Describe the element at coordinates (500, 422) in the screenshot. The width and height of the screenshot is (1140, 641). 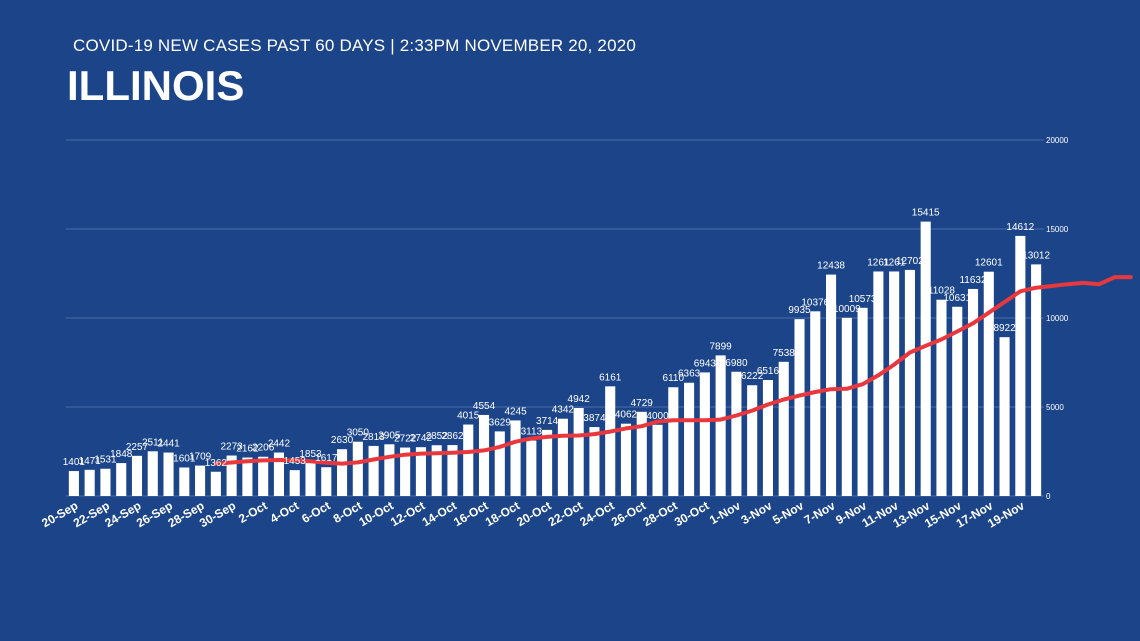
I see `data-label: 3629` at that location.